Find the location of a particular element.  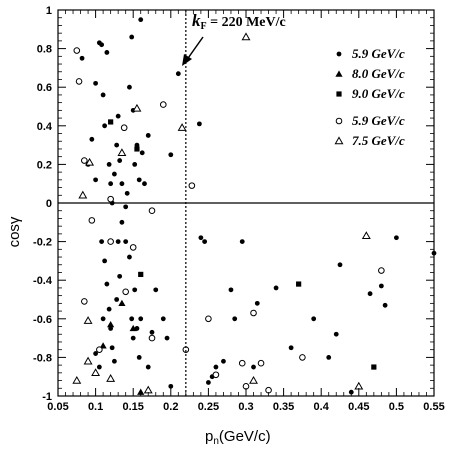

y-tick-label: 1 is located at coordinates (49, 11).